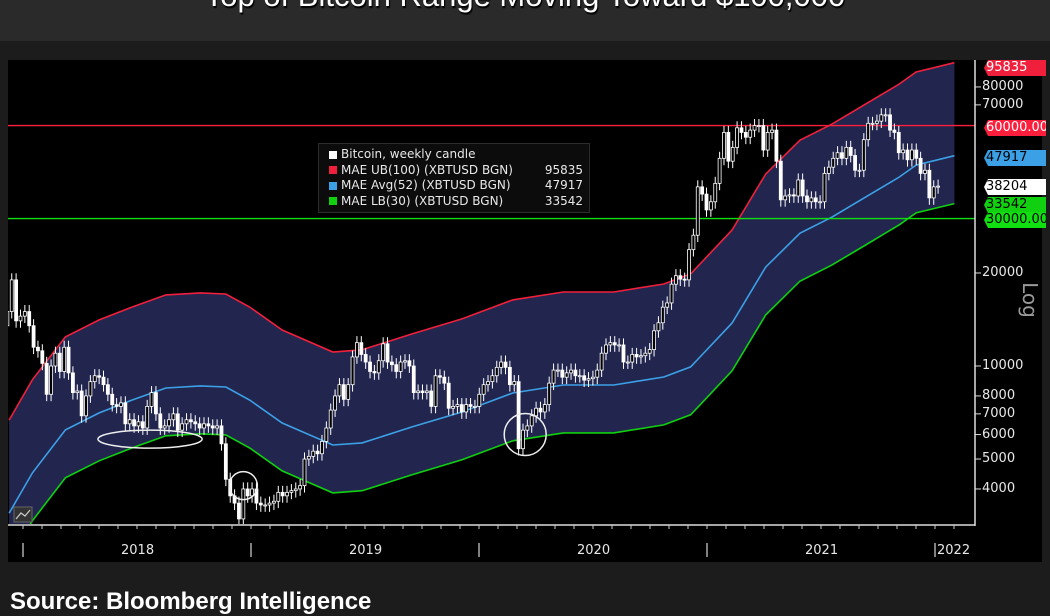  Describe the element at coordinates (1003, 86) in the screenshot. I see `y-tick-label: 80000` at that location.